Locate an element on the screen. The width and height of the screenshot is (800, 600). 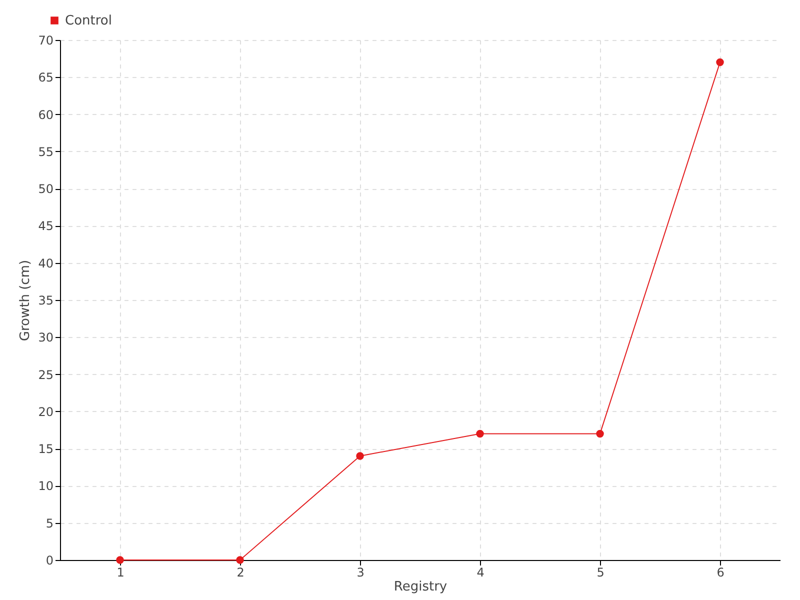
y-tick-label: 40 is located at coordinates (46, 263).